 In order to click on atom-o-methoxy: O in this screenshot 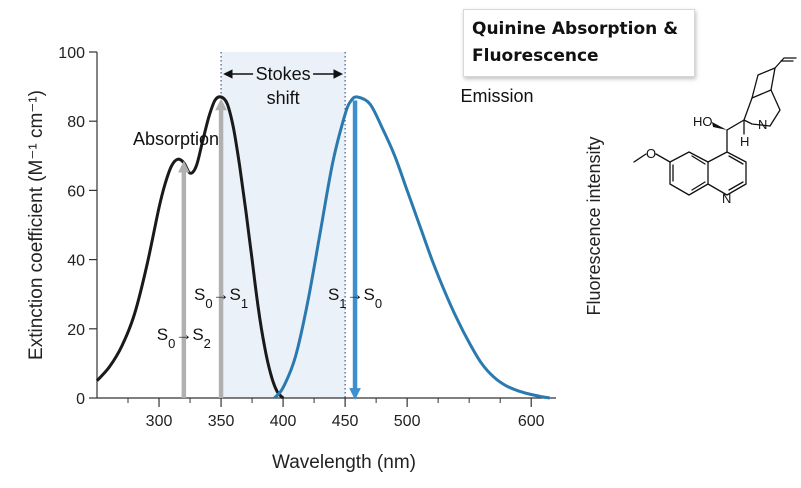, I will do `click(651, 153)`.